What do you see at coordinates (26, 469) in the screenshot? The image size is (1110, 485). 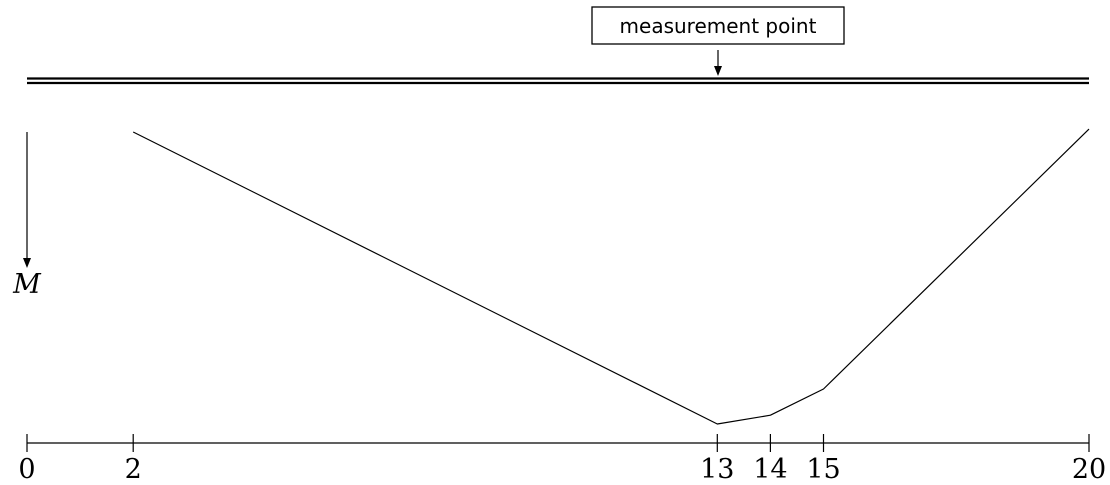 I see `x-tick-label-0: 0` at bounding box center [26, 469].